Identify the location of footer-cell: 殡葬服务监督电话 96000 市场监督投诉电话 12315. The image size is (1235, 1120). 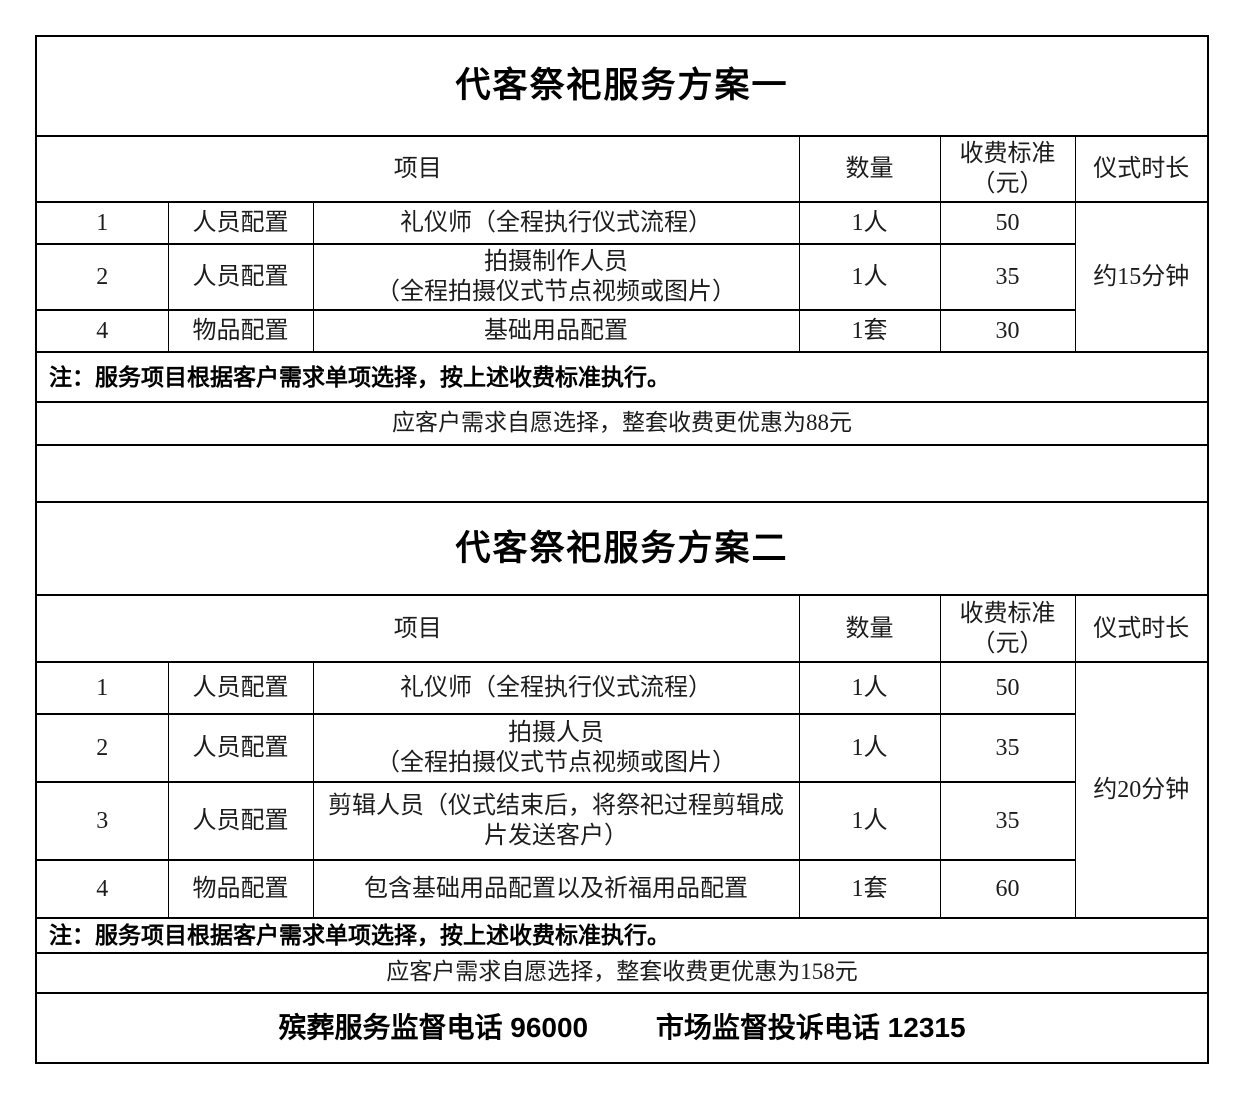
(622, 1027).